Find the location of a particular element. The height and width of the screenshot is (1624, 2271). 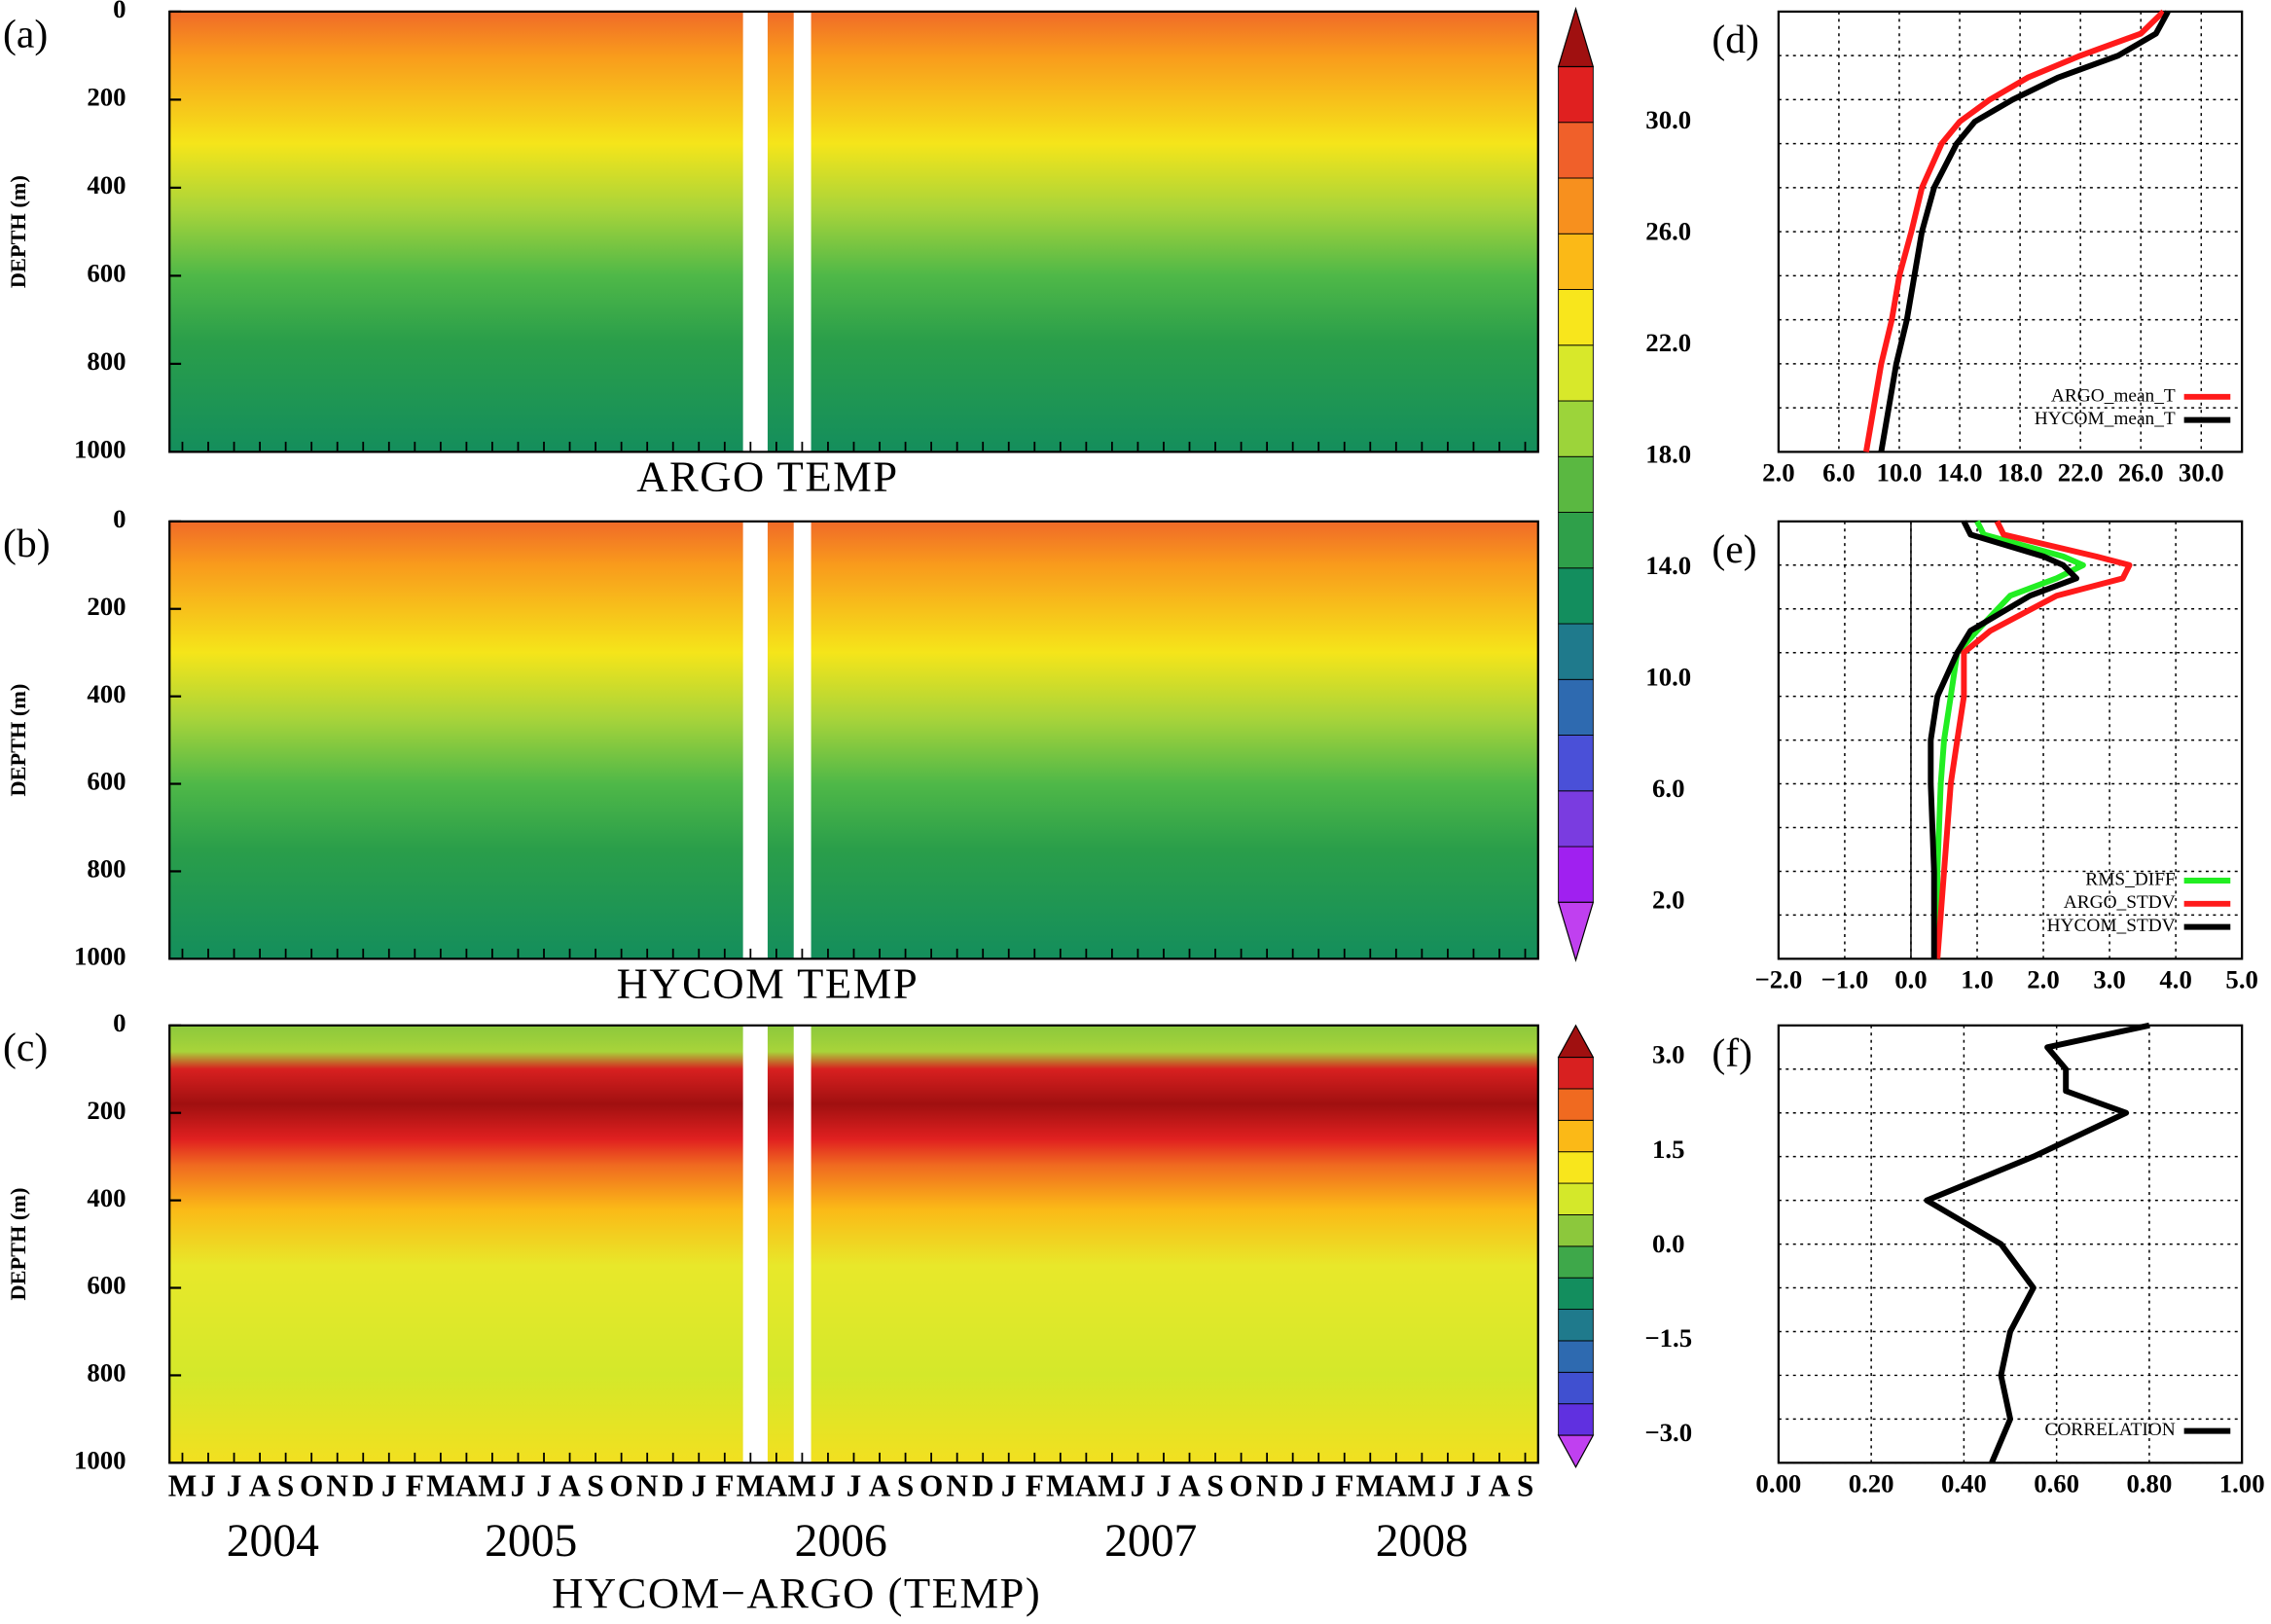

colorbar-label: 14.0 is located at coordinates (1668, 565).